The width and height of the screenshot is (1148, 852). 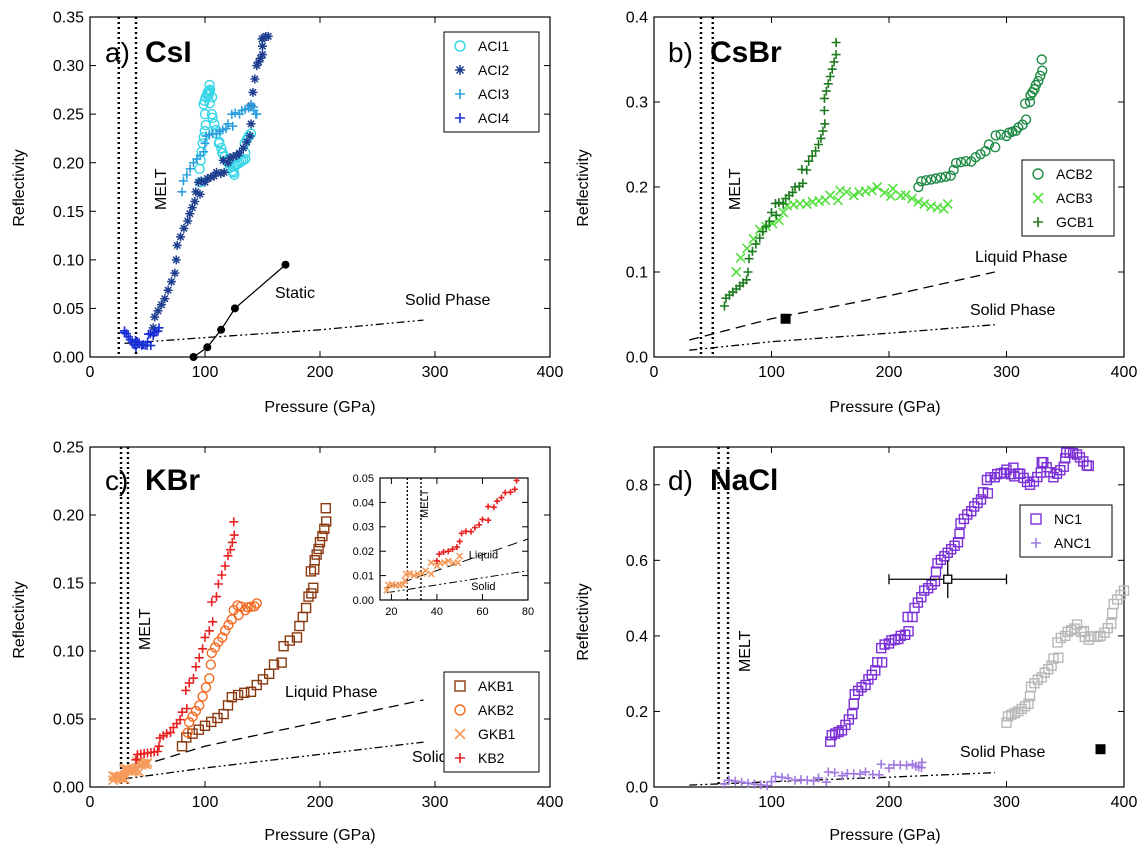 I want to click on panel-c-inset-ytick-label: 0.00, so click(x=363, y=601).